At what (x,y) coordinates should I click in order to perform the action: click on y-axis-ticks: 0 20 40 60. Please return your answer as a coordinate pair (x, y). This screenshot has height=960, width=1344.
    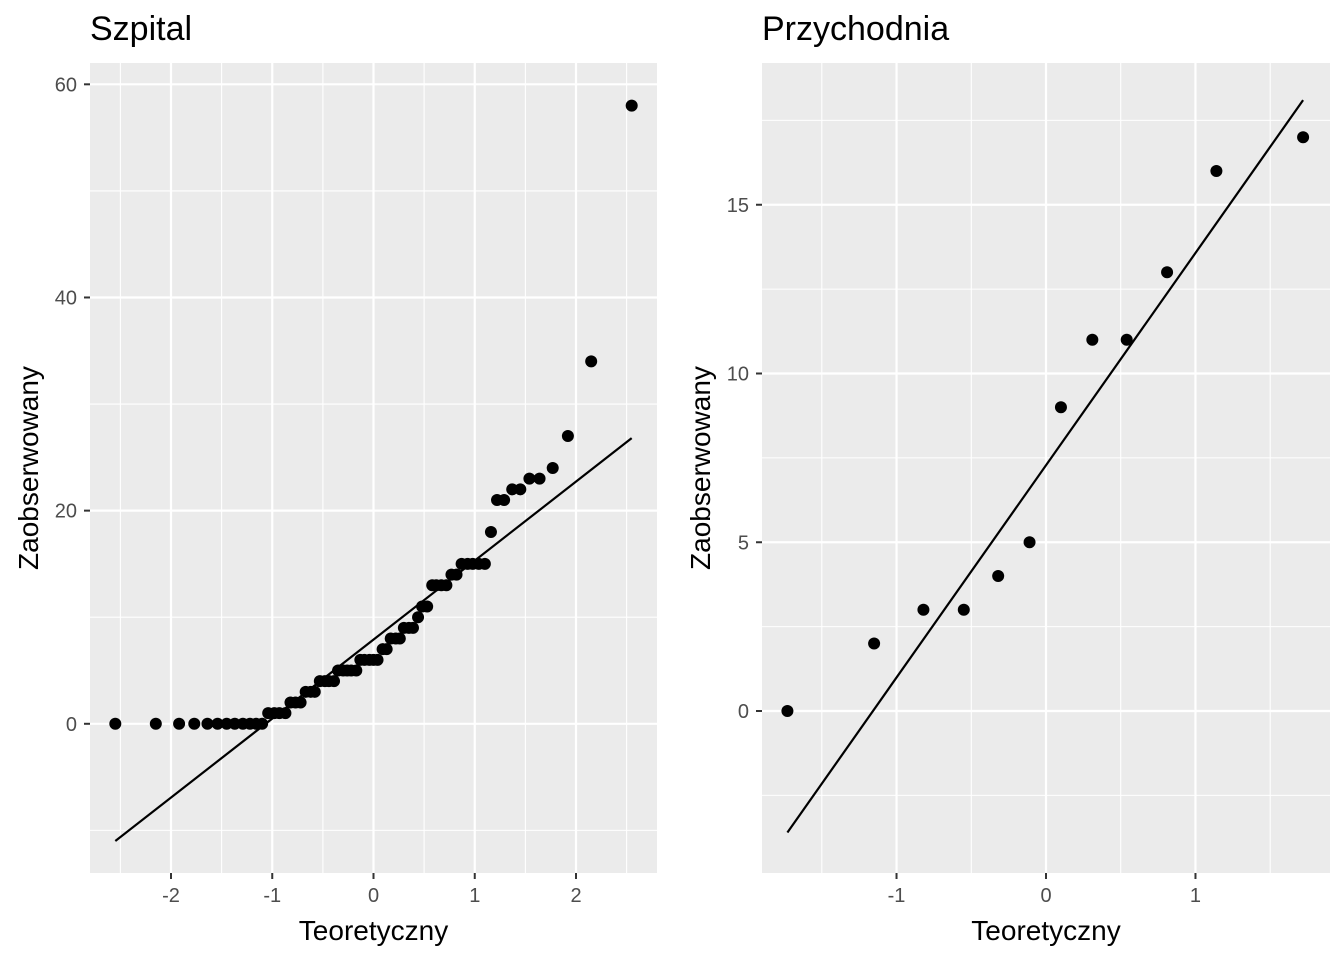
    Looking at the image, I should click on (72, 405).